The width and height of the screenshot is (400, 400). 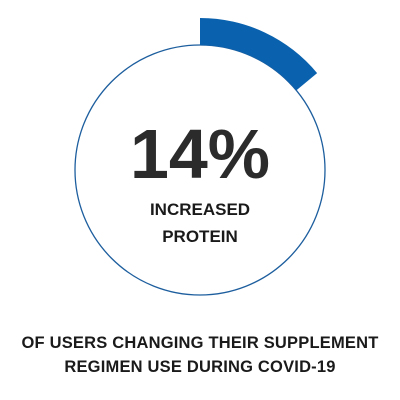 What do you see at coordinates (200, 367) in the screenshot?
I see `caption-line-2: REGIMEN USE DURING COVID-19` at bounding box center [200, 367].